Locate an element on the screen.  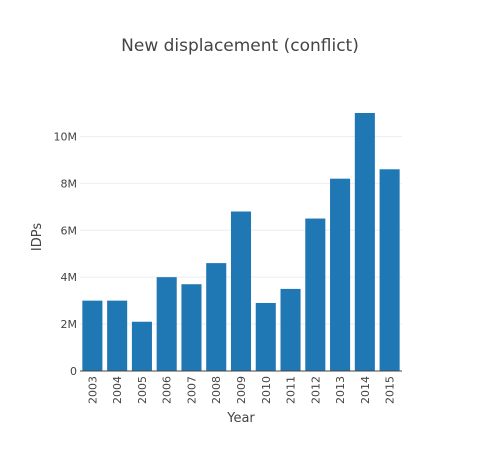
x-tick-label: 2010 is located at coordinates (266, 390).